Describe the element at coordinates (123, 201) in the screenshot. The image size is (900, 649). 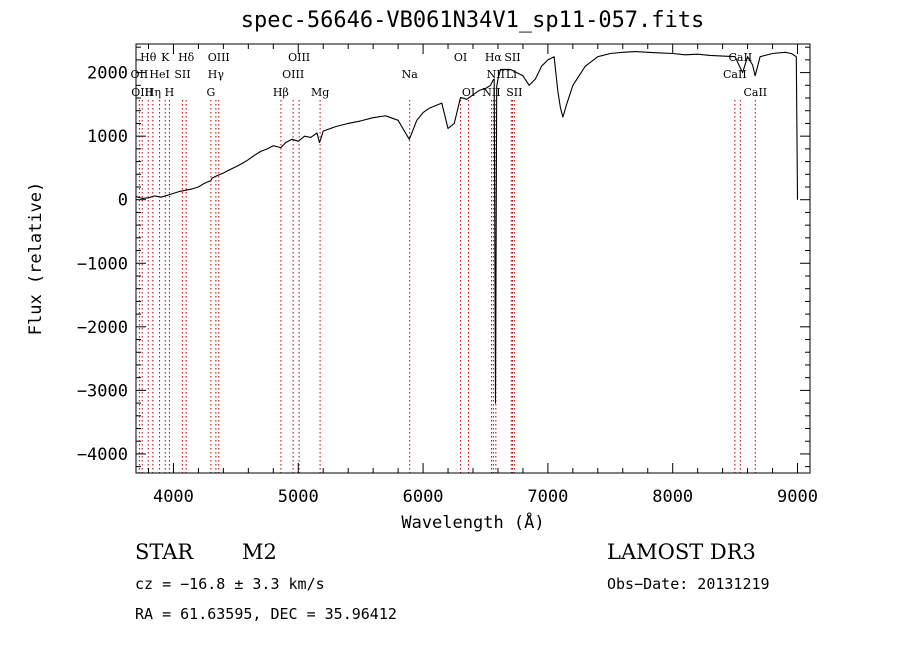
I see `y-tick-label: 0` at that location.